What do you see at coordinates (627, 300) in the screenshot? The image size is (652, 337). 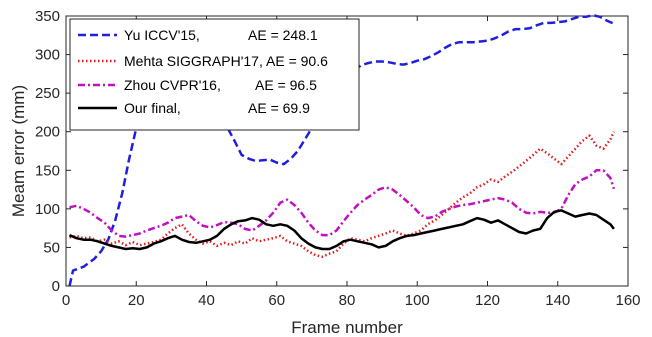 I see `x-tick-label: 160` at bounding box center [627, 300].